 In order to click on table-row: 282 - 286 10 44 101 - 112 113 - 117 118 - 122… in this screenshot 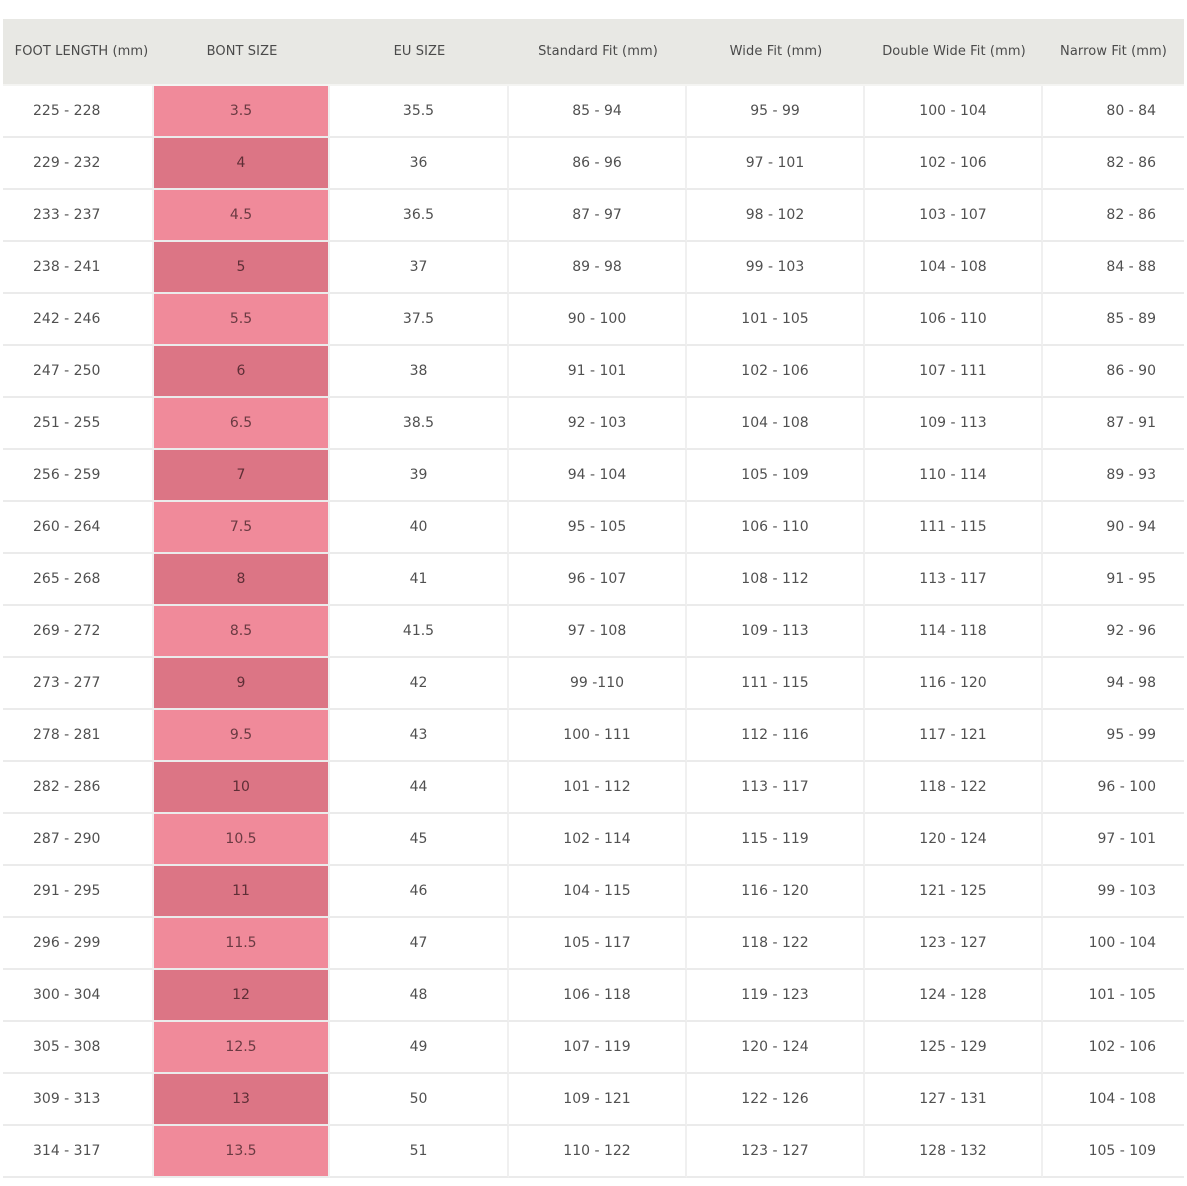, I will do `click(593, 788)`.